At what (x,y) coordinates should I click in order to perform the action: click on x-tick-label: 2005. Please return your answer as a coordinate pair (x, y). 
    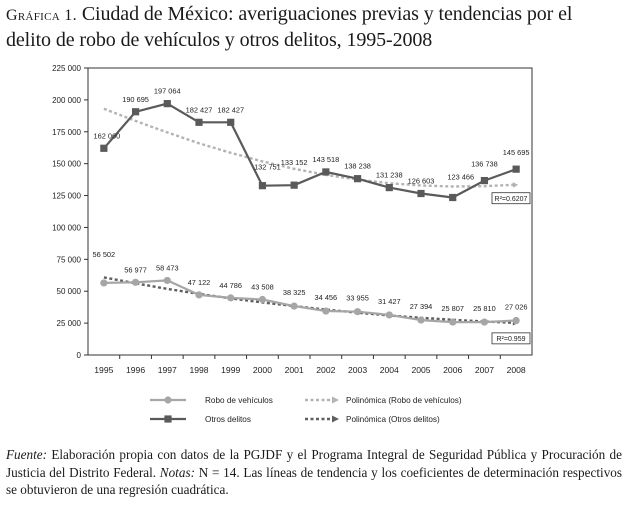
    Looking at the image, I should click on (420, 370).